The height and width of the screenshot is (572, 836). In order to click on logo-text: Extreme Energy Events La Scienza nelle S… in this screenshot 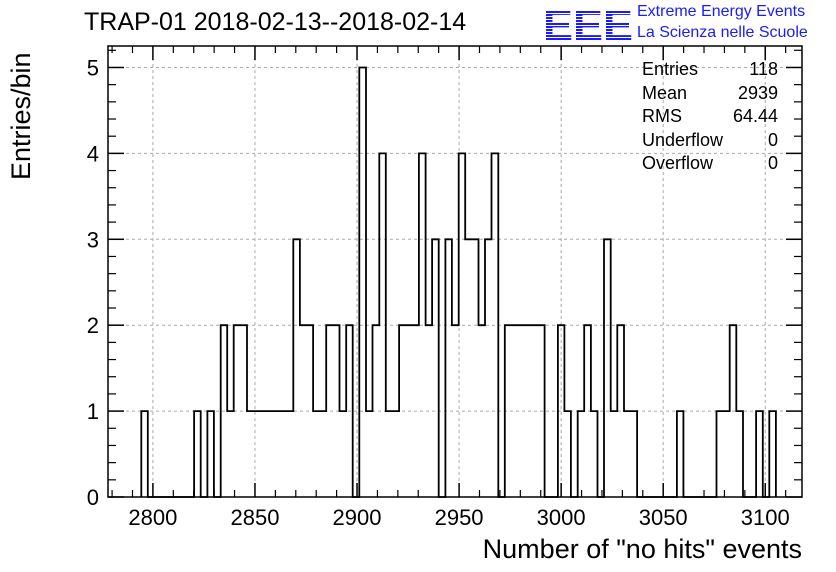, I will do `click(722, 22)`.